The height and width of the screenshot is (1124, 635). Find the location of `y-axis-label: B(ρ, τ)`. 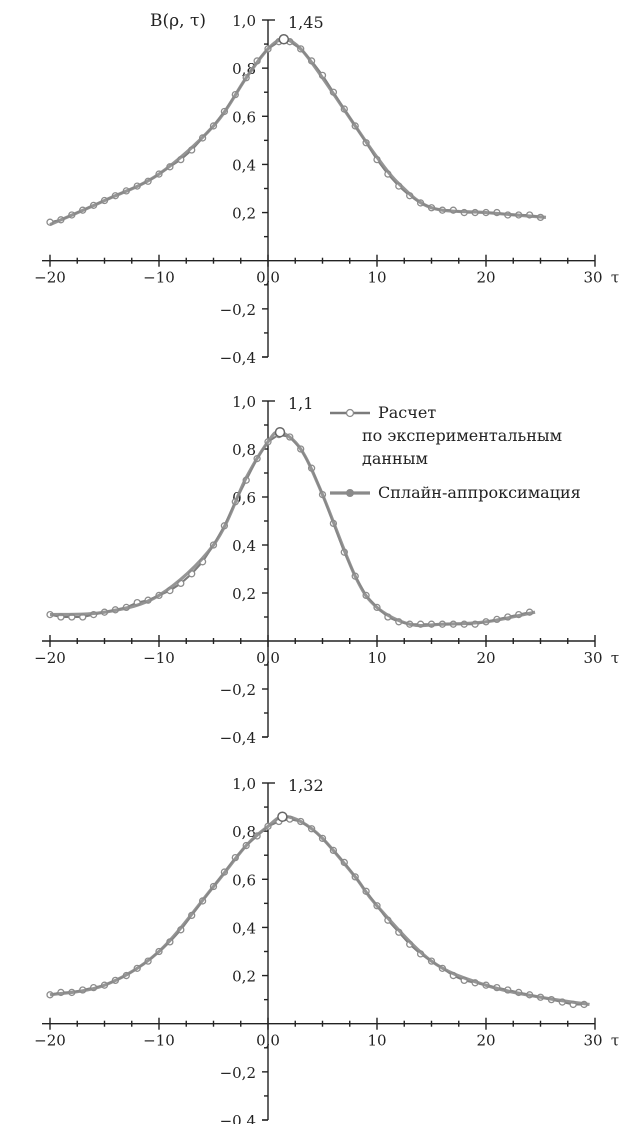

y-axis-label: B(ρ, τ) is located at coordinates (178, 21).